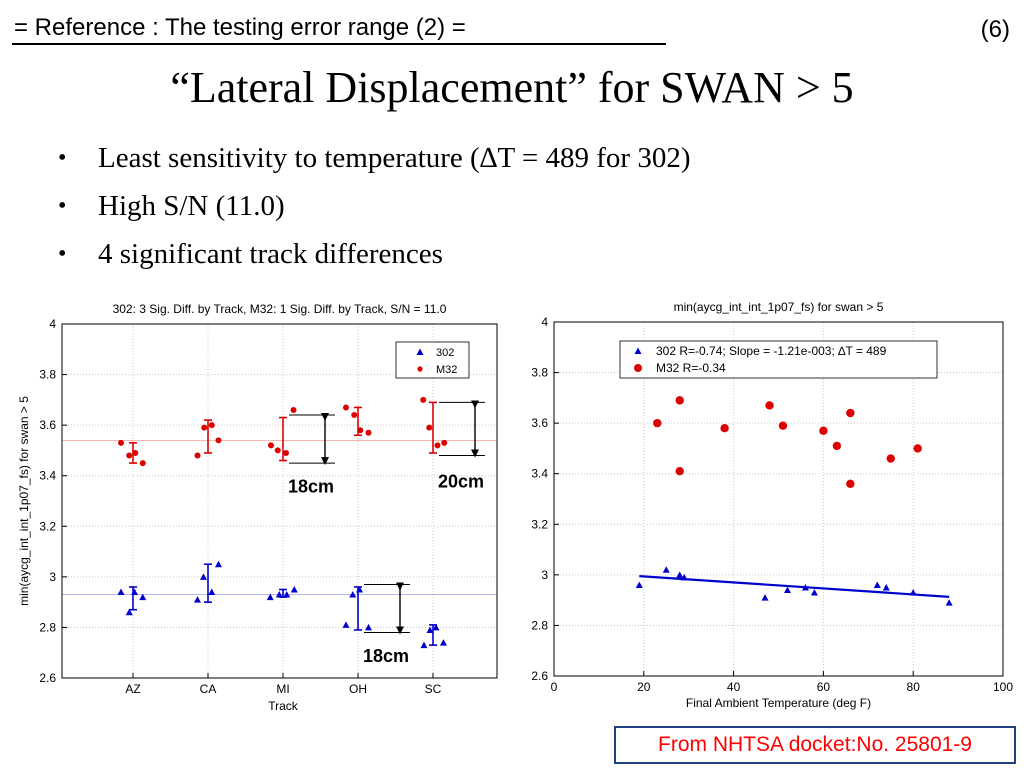 The height and width of the screenshot is (768, 1024). I want to click on reference-underline, so click(339, 44).